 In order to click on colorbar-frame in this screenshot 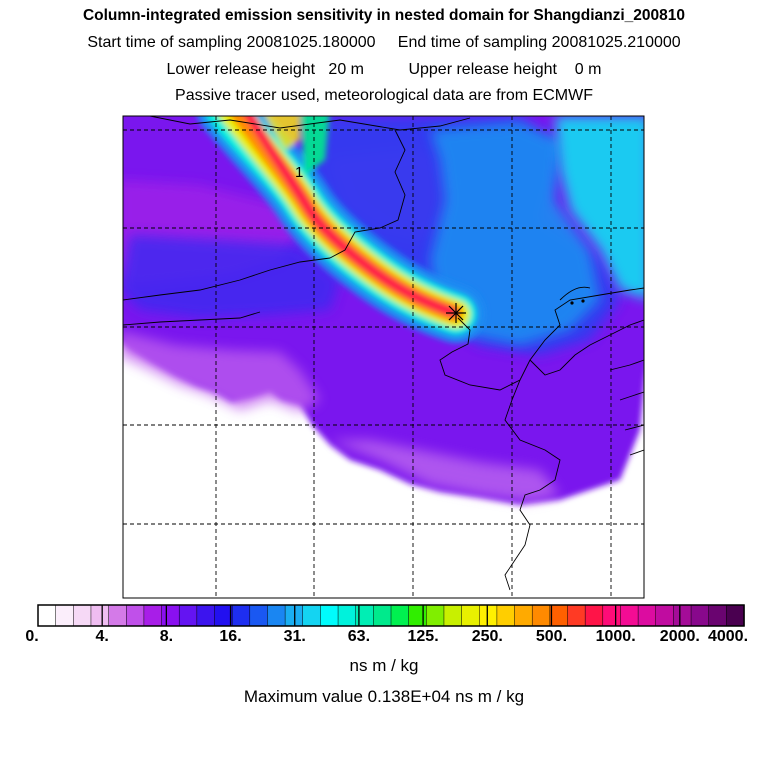, I will do `click(391, 615)`.